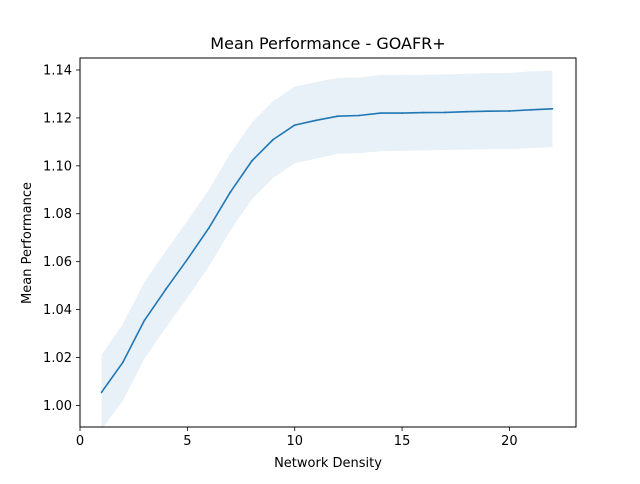 The image size is (640, 484). I want to click on y-tick-label: 1.00, so click(57, 406).